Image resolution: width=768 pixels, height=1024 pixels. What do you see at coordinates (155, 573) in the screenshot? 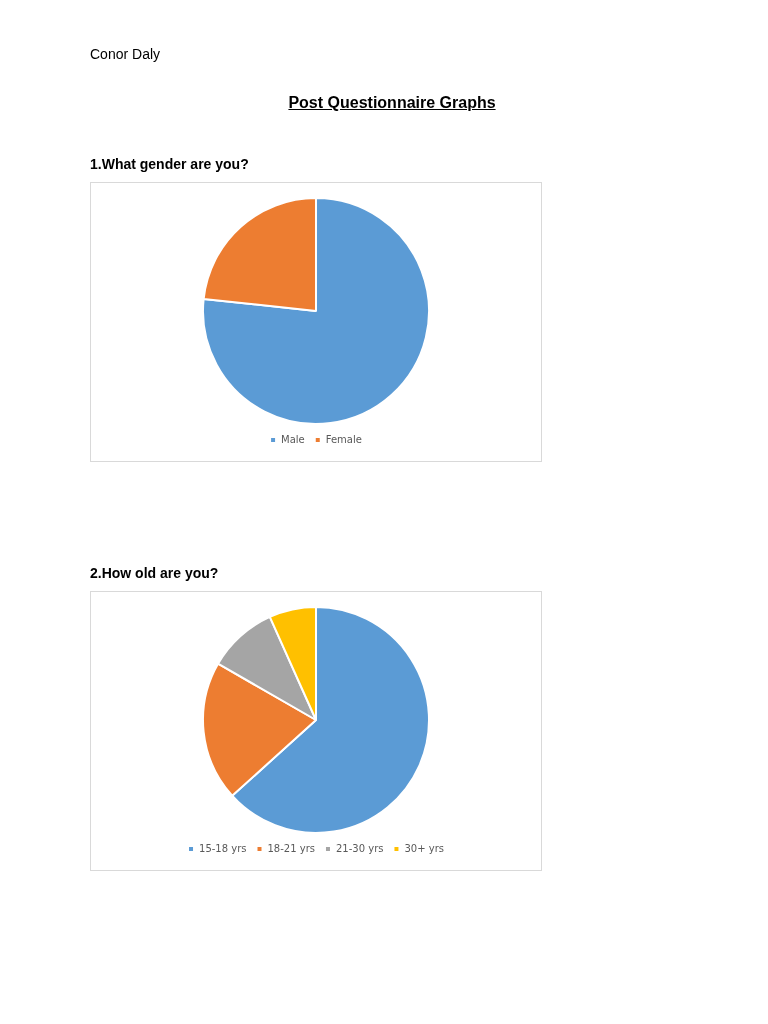
I see `chart-title: 2.How old are you?` at bounding box center [155, 573].